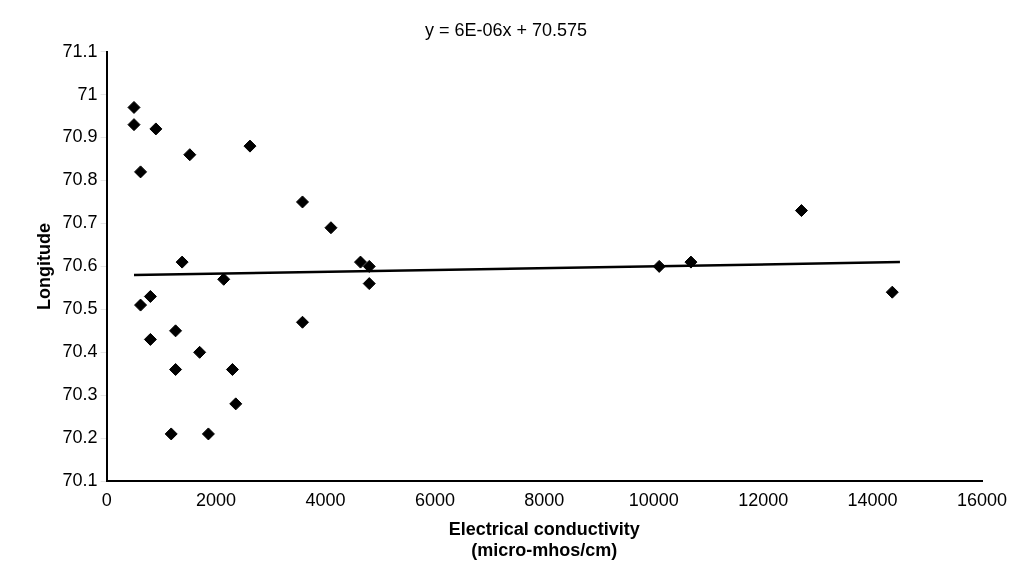  What do you see at coordinates (653, 499) in the screenshot?
I see `x-tick-label: 10000` at bounding box center [653, 499].